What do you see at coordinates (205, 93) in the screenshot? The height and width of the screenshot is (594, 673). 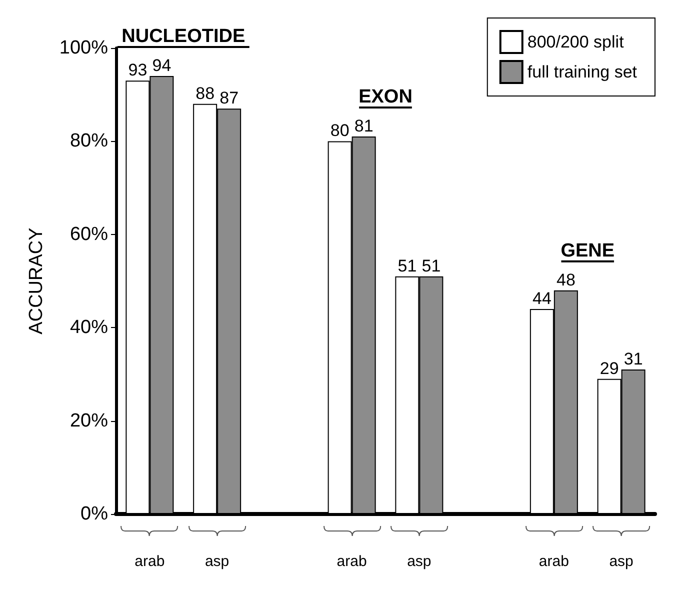 I see `data-label: 88` at bounding box center [205, 93].